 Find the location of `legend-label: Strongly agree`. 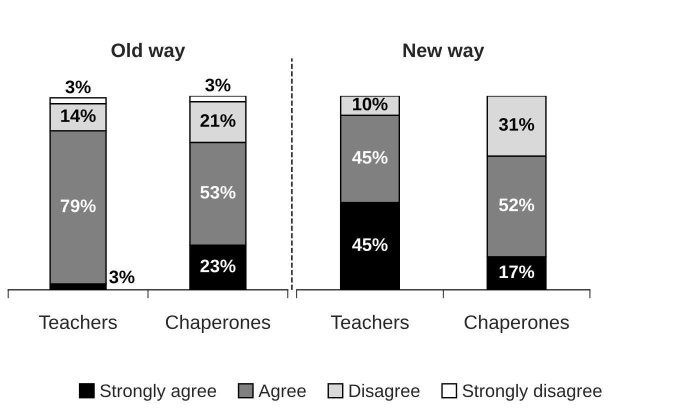

legend-label: Strongly agree is located at coordinates (158, 392).